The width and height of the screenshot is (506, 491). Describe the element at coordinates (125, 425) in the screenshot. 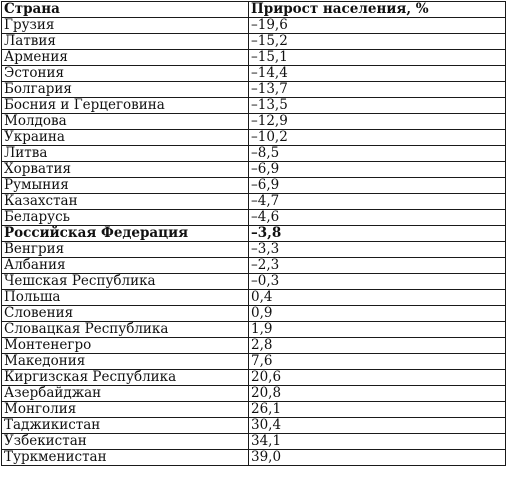

I see `country-cell: Таджикистан` at that location.